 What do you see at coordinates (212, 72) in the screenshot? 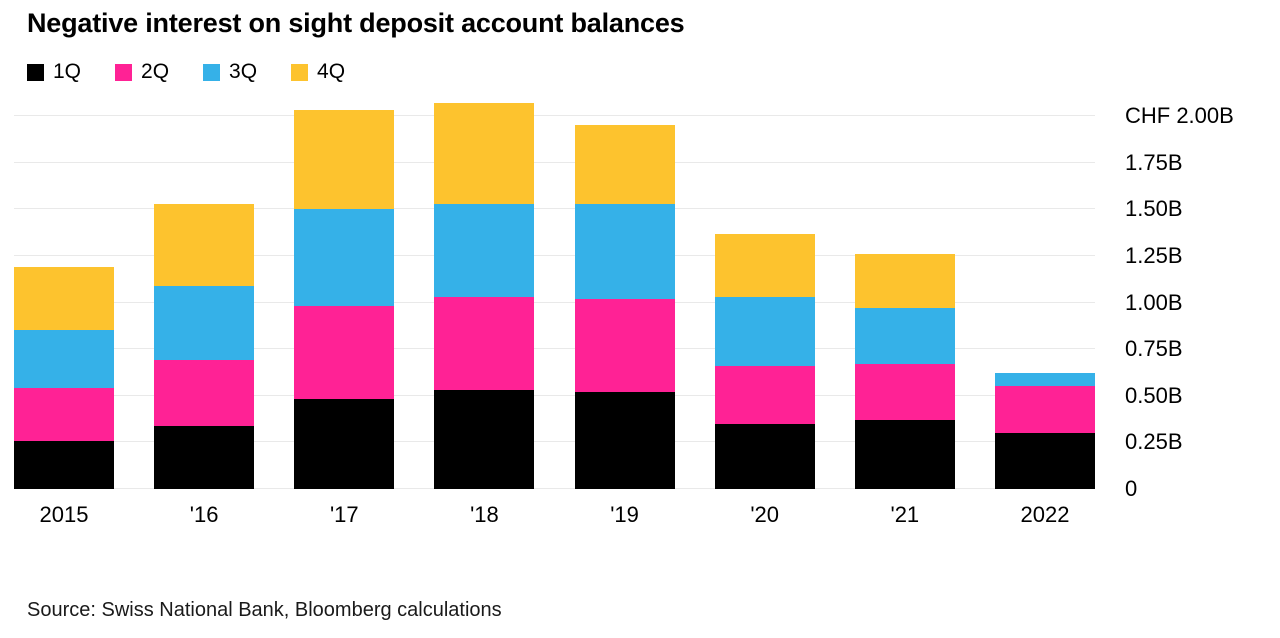
I see `legend-swatch-3q` at bounding box center [212, 72].